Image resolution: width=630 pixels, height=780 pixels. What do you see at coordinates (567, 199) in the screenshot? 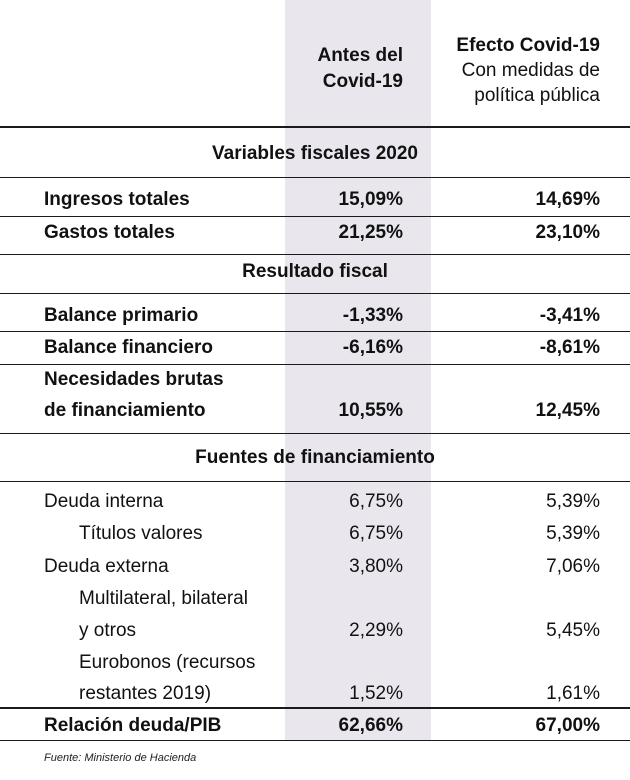
I see `value-ingresos-after: 14,69%` at bounding box center [567, 199].